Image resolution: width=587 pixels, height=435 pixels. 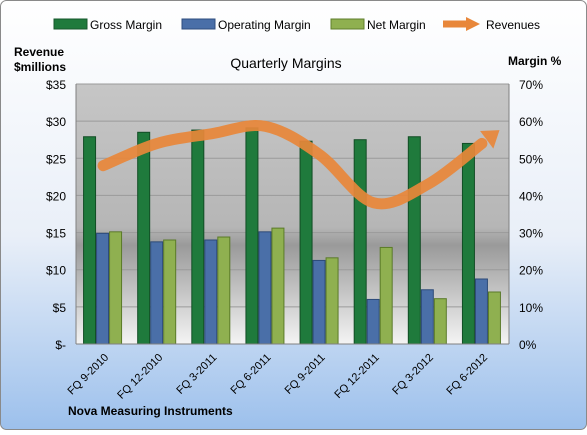 What do you see at coordinates (56, 196) in the screenshot?
I see `left-tick-label: $20` at bounding box center [56, 196].